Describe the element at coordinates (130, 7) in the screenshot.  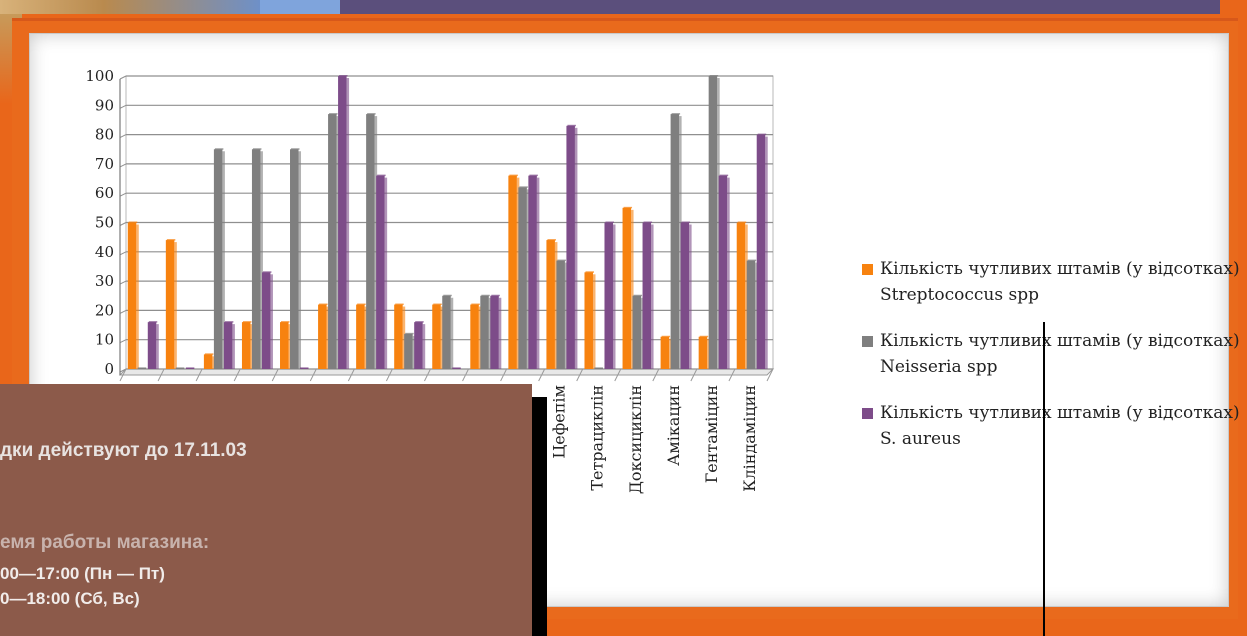
I see `background-decoration` at that location.